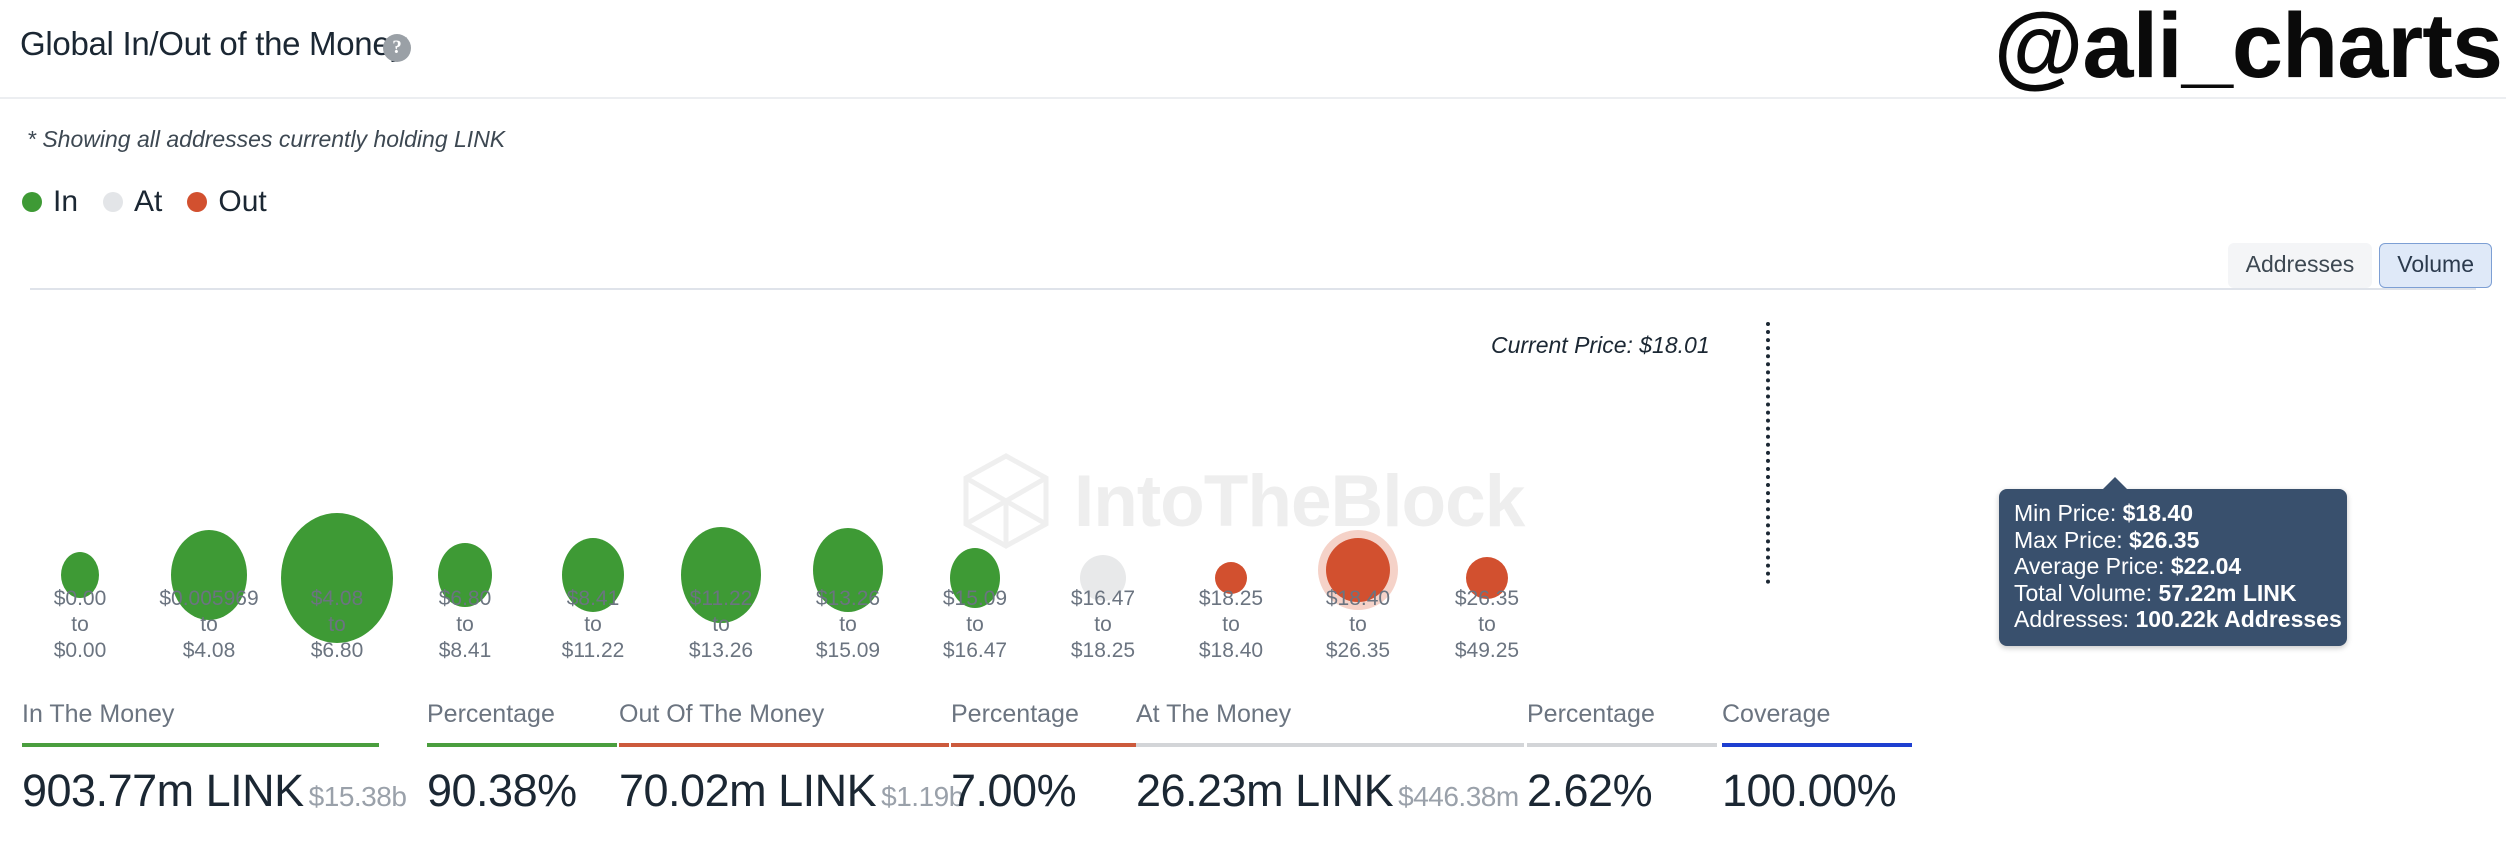 The height and width of the screenshot is (848, 2506). What do you see at coordinates (1487, 625) in the screenshot?
I see `x-axis-tick: $26.35 to $49.25` at bounding box center [1487, 625].